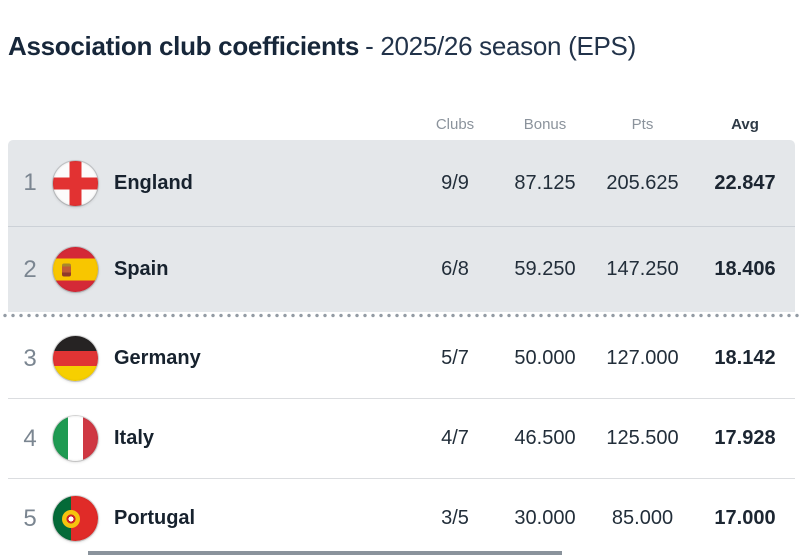 The height and width of the screenshot is (555, 800). Describe the element at coordinates (500, 46) in the screenshot. I see `page-title-suffix: - 2025/26 season (EPS)` at that location.